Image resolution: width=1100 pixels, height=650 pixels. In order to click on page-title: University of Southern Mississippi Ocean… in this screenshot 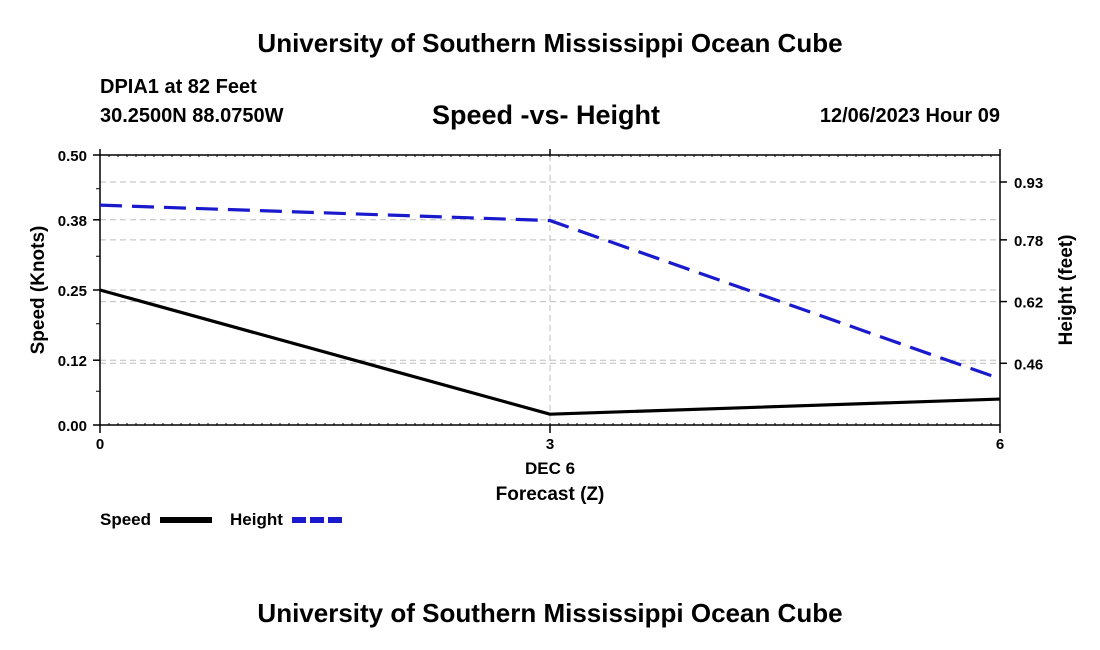, I will do `click(550, 43)`.